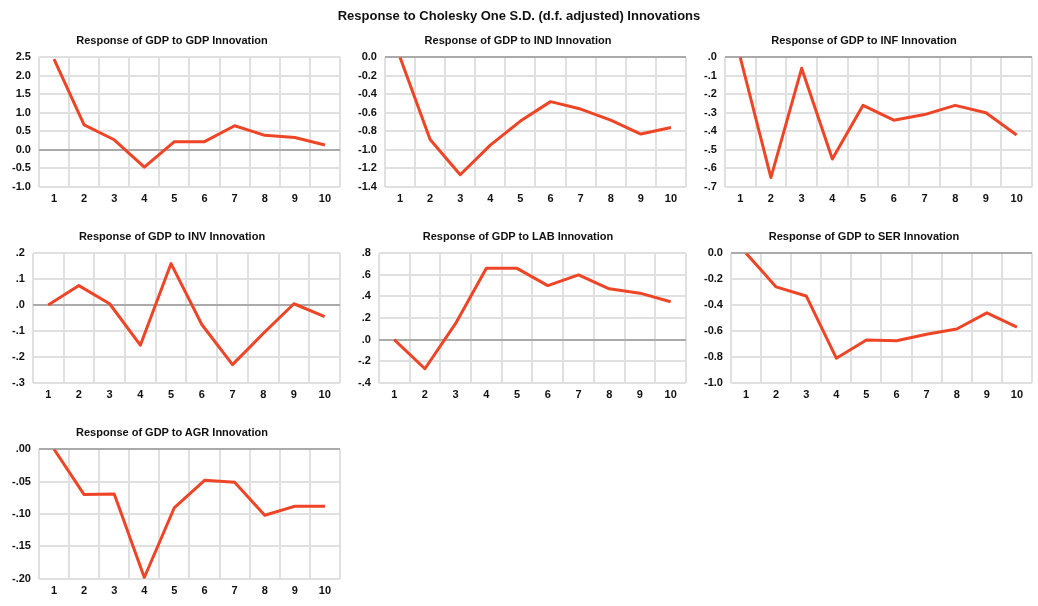 The height and width of the screenshot is (606, 1038). I want to click on y-tick-label: -.4, so click(710, 130).